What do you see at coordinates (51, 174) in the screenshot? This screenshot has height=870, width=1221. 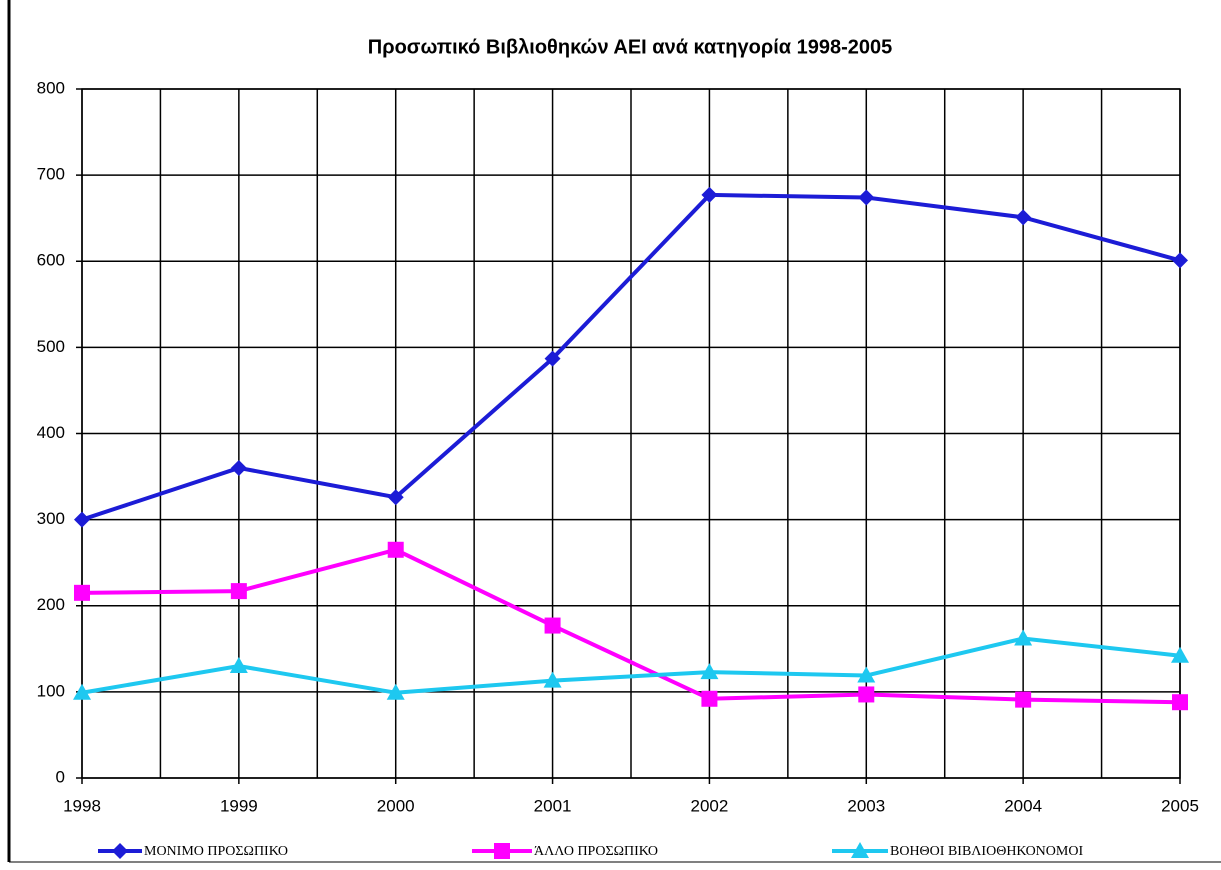 I see `y-tick-label: 700` at bounding box center [51, 174].